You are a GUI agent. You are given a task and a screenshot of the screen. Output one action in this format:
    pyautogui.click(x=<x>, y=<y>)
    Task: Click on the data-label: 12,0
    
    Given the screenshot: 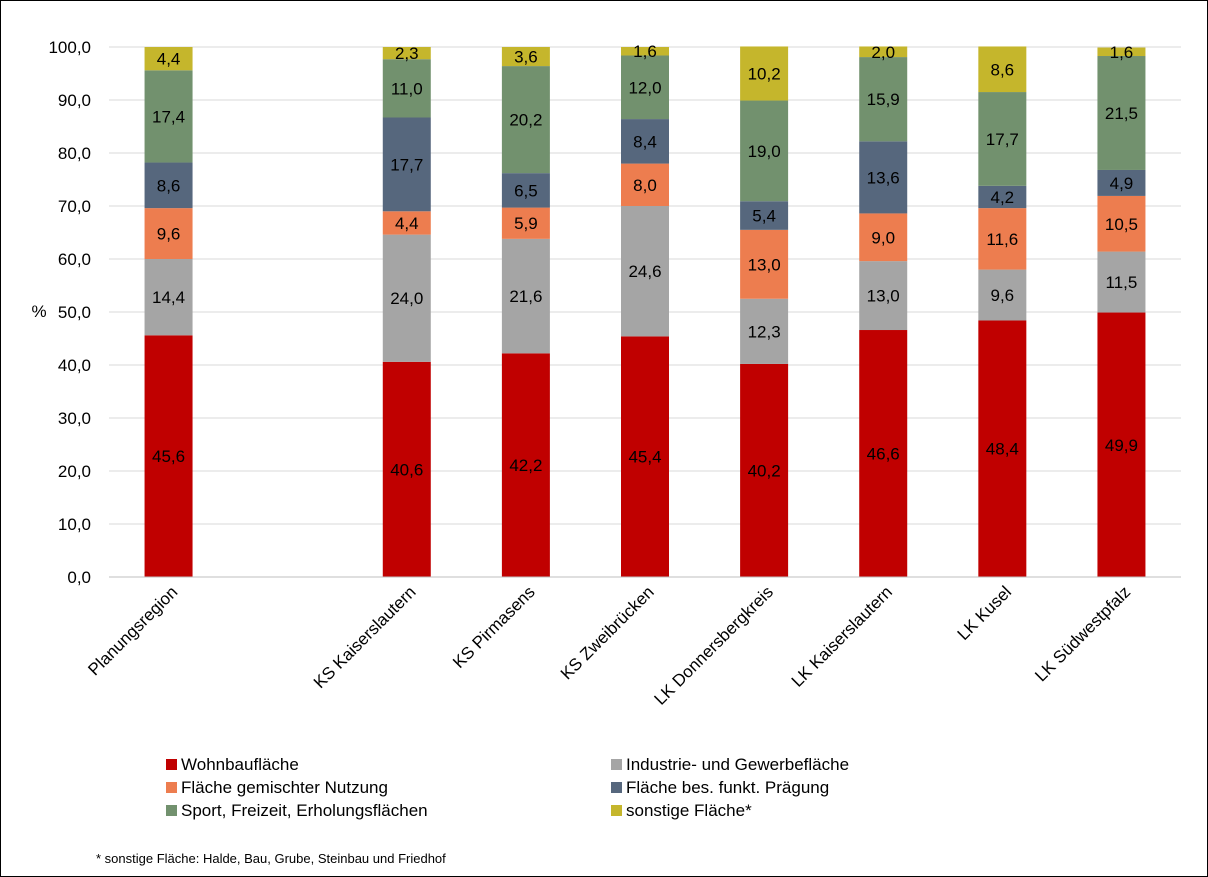 What is the action you would take?
    pyautogui.click(x=644, y=87)
    